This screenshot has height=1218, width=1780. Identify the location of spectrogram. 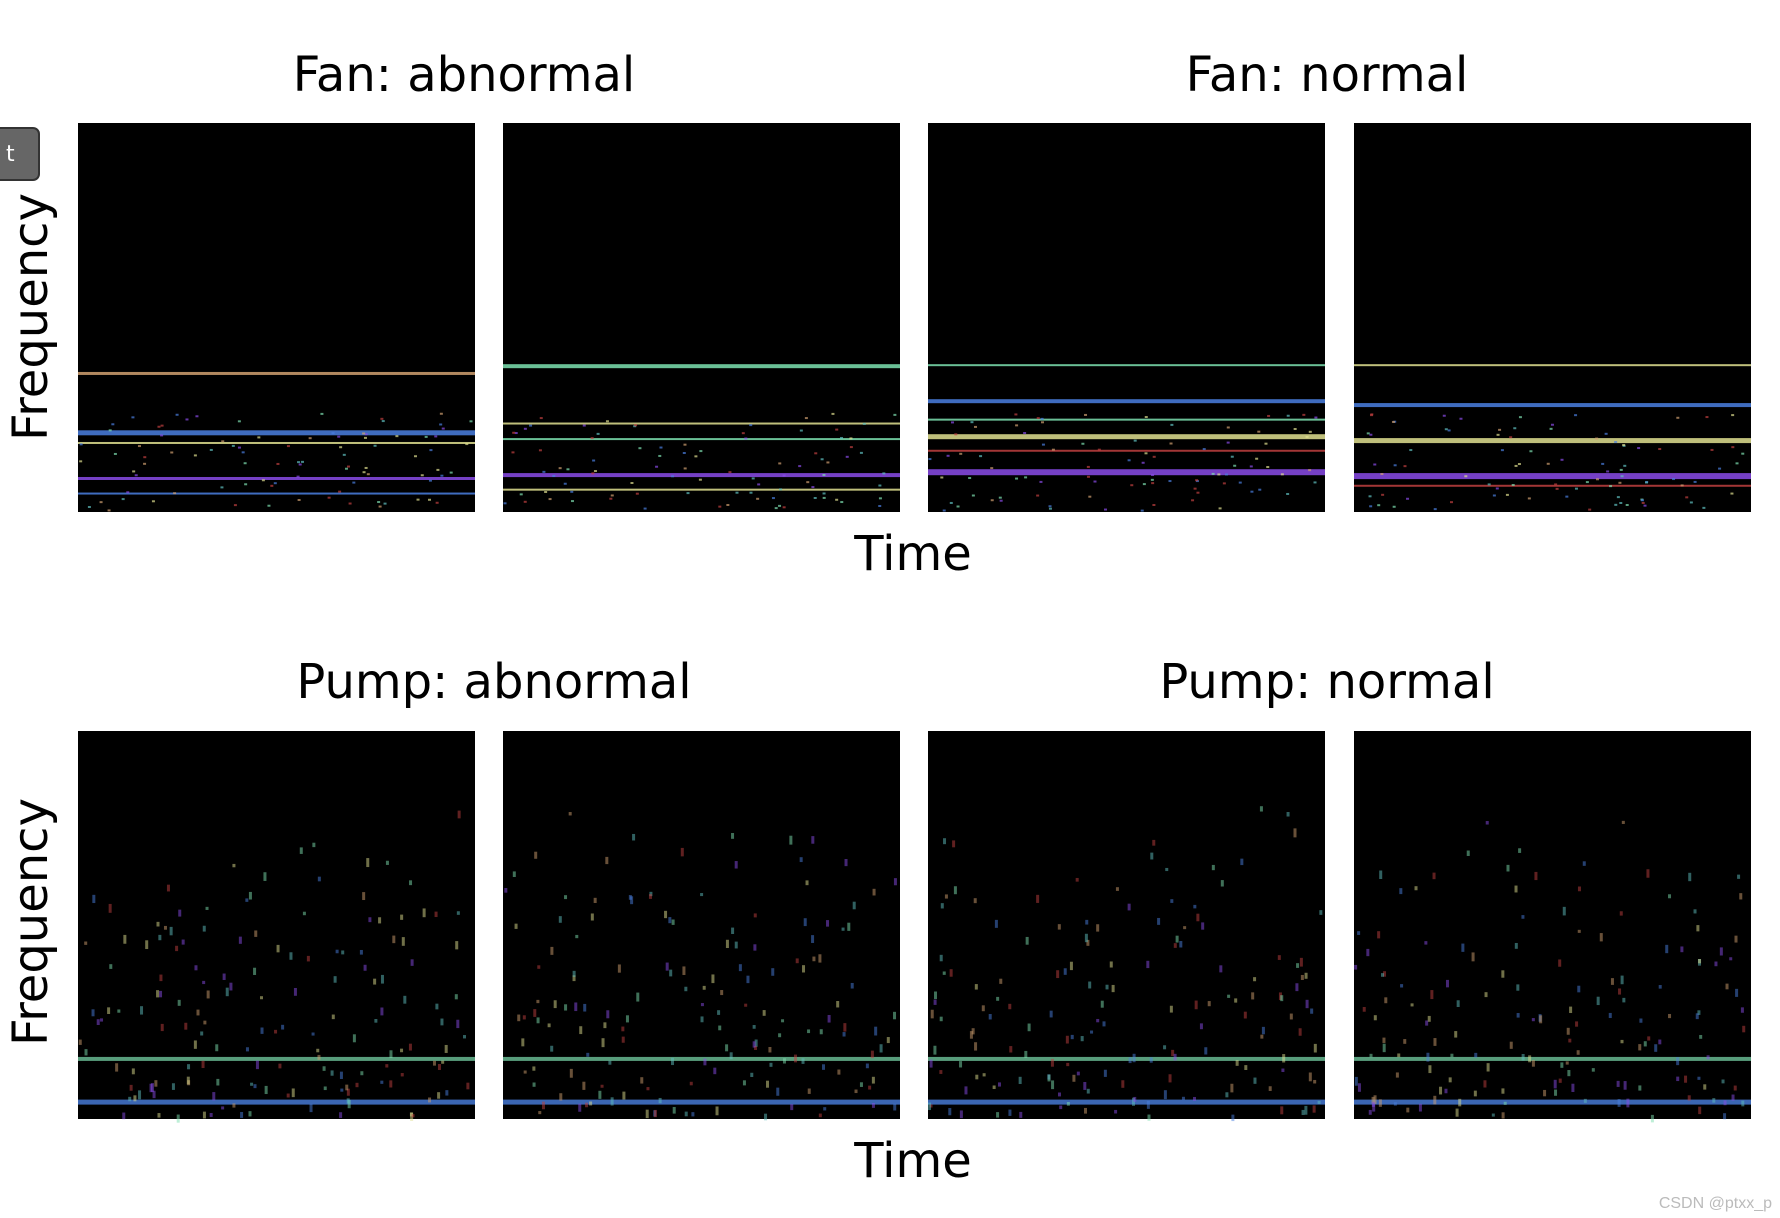
(701, 925).